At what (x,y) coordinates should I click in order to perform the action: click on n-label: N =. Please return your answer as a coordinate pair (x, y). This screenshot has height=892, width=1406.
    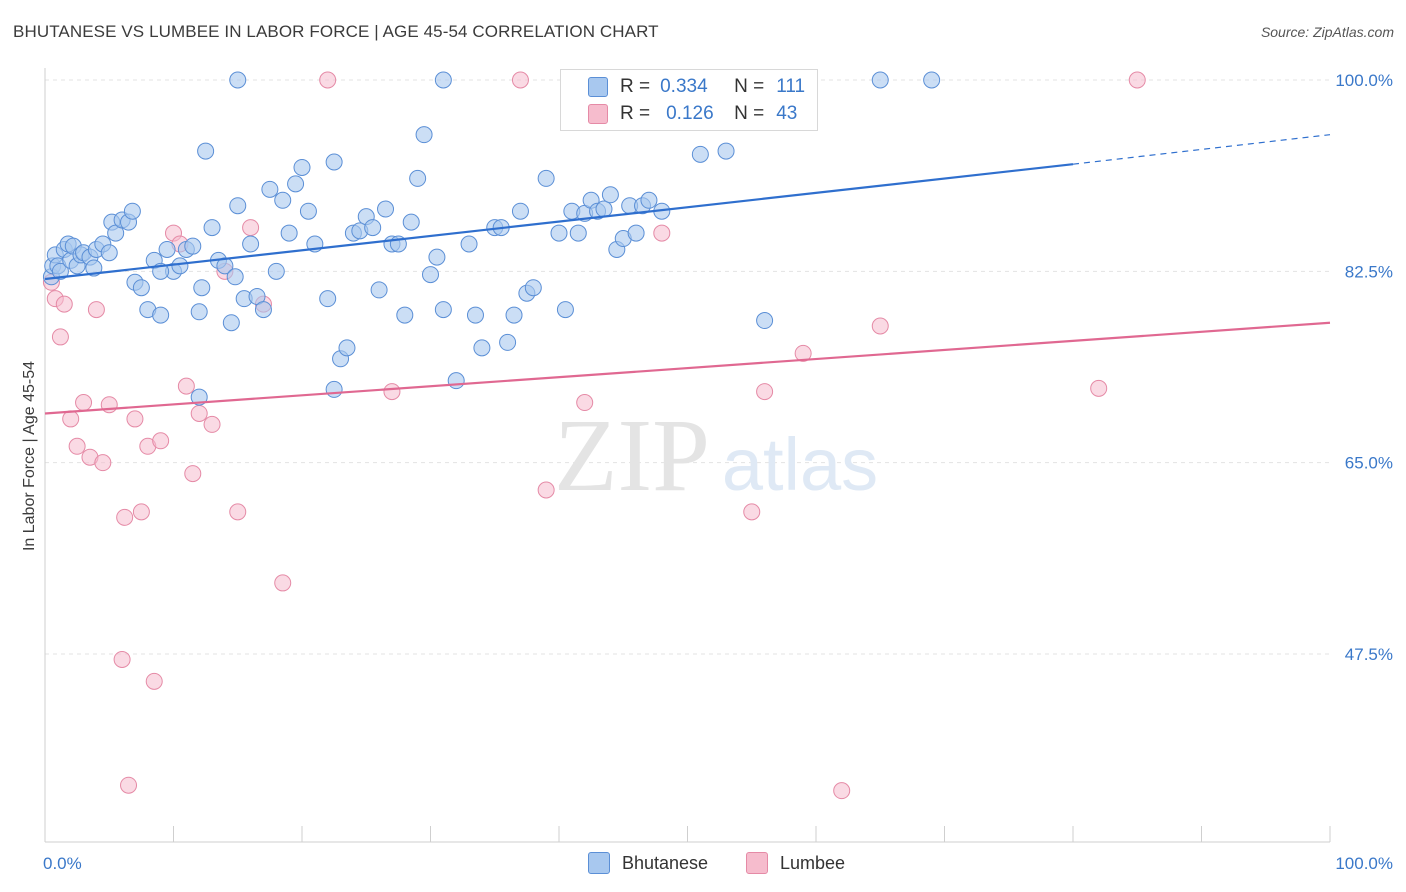
    Looking at the image, I should click on (749, 113).